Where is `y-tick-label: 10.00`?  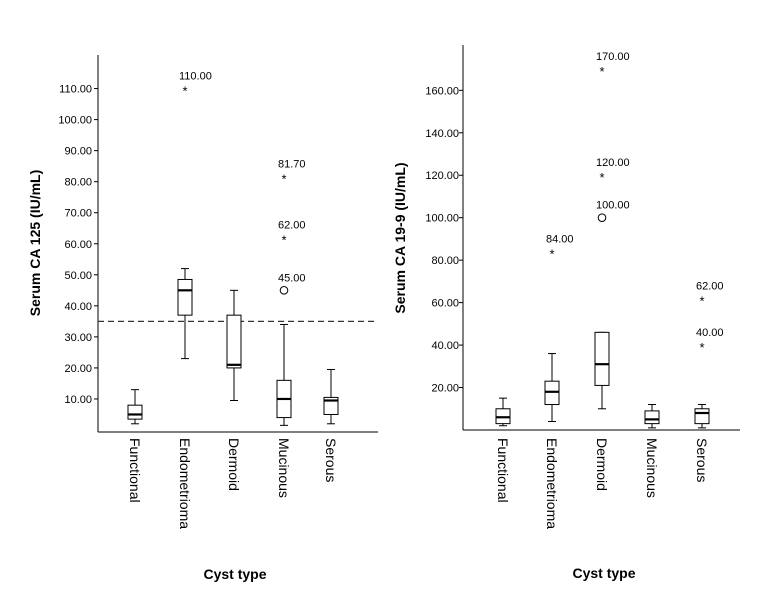 y-tick-label: 10.00 is located at coordinates (78, 400).